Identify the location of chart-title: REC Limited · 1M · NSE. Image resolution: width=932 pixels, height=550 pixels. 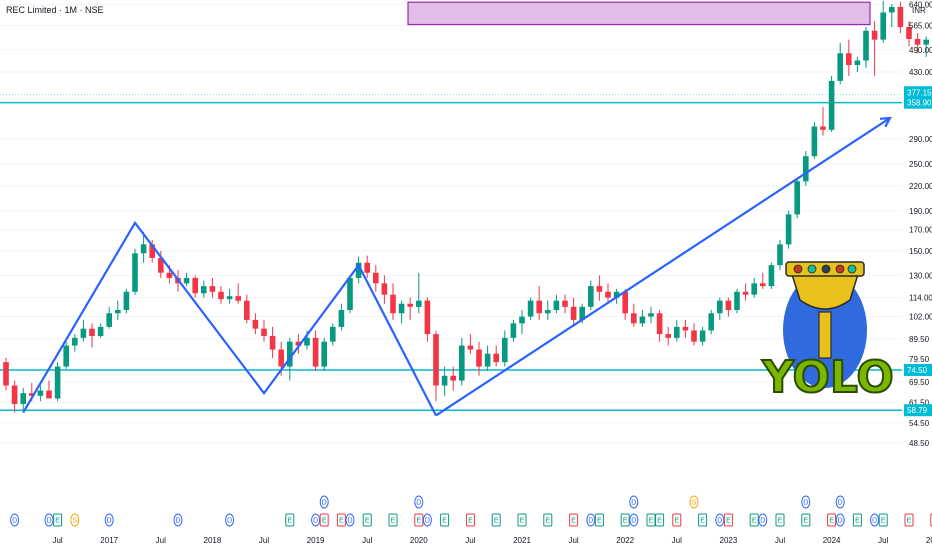
(55, 10).